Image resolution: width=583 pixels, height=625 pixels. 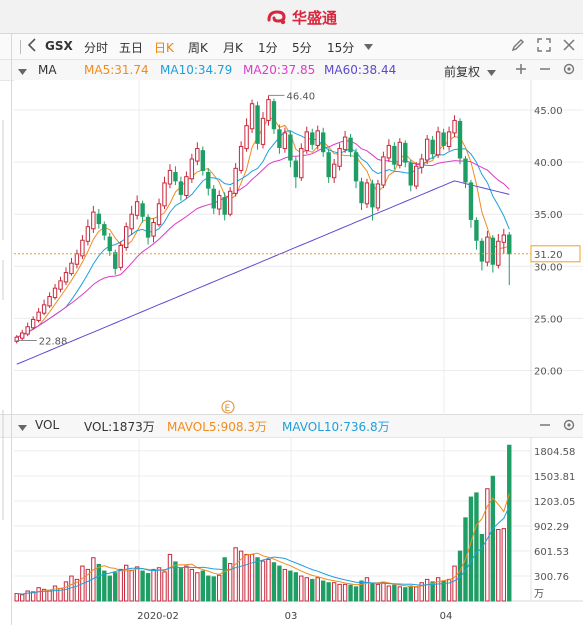 What do you see at coordinates (545, 70) in the screenshot?
I see `minus-icon` at bounding box center [545, 70].